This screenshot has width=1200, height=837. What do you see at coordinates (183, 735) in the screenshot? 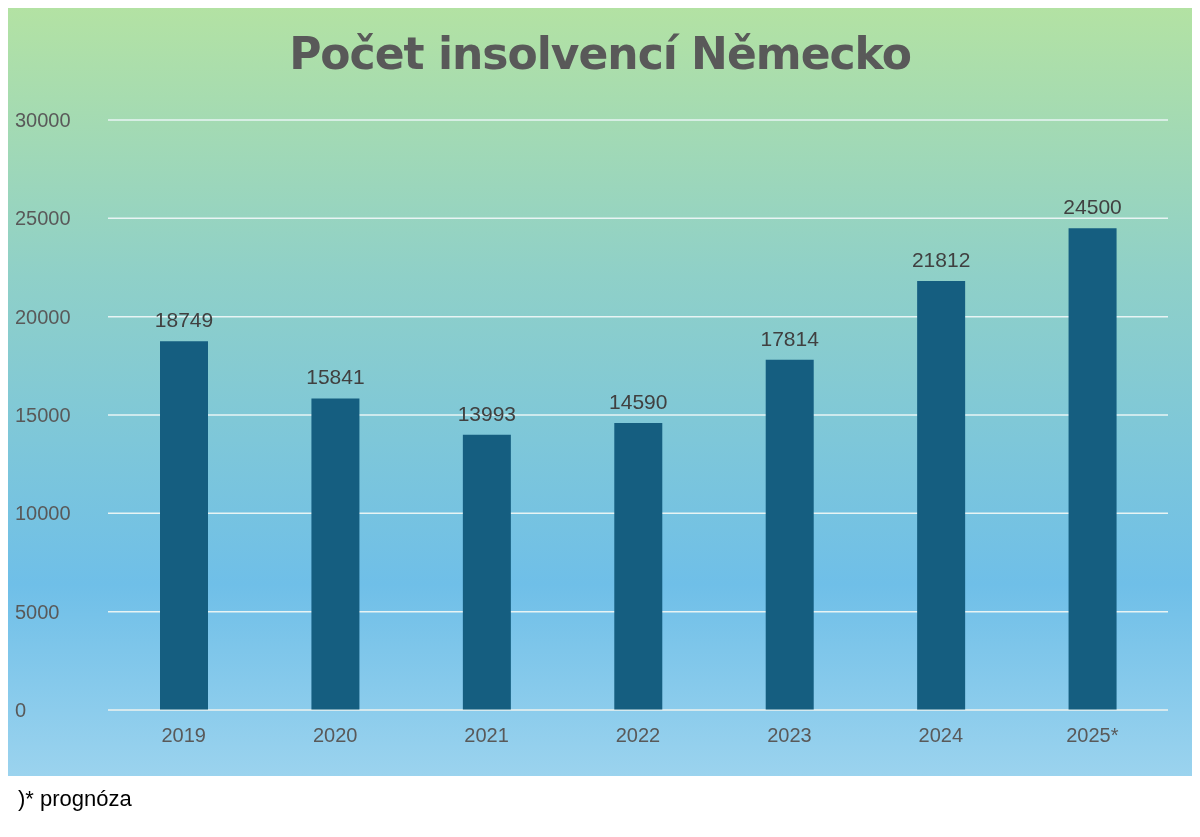
I see `x-tick-label: 2019` at bounding box center [183, 735].